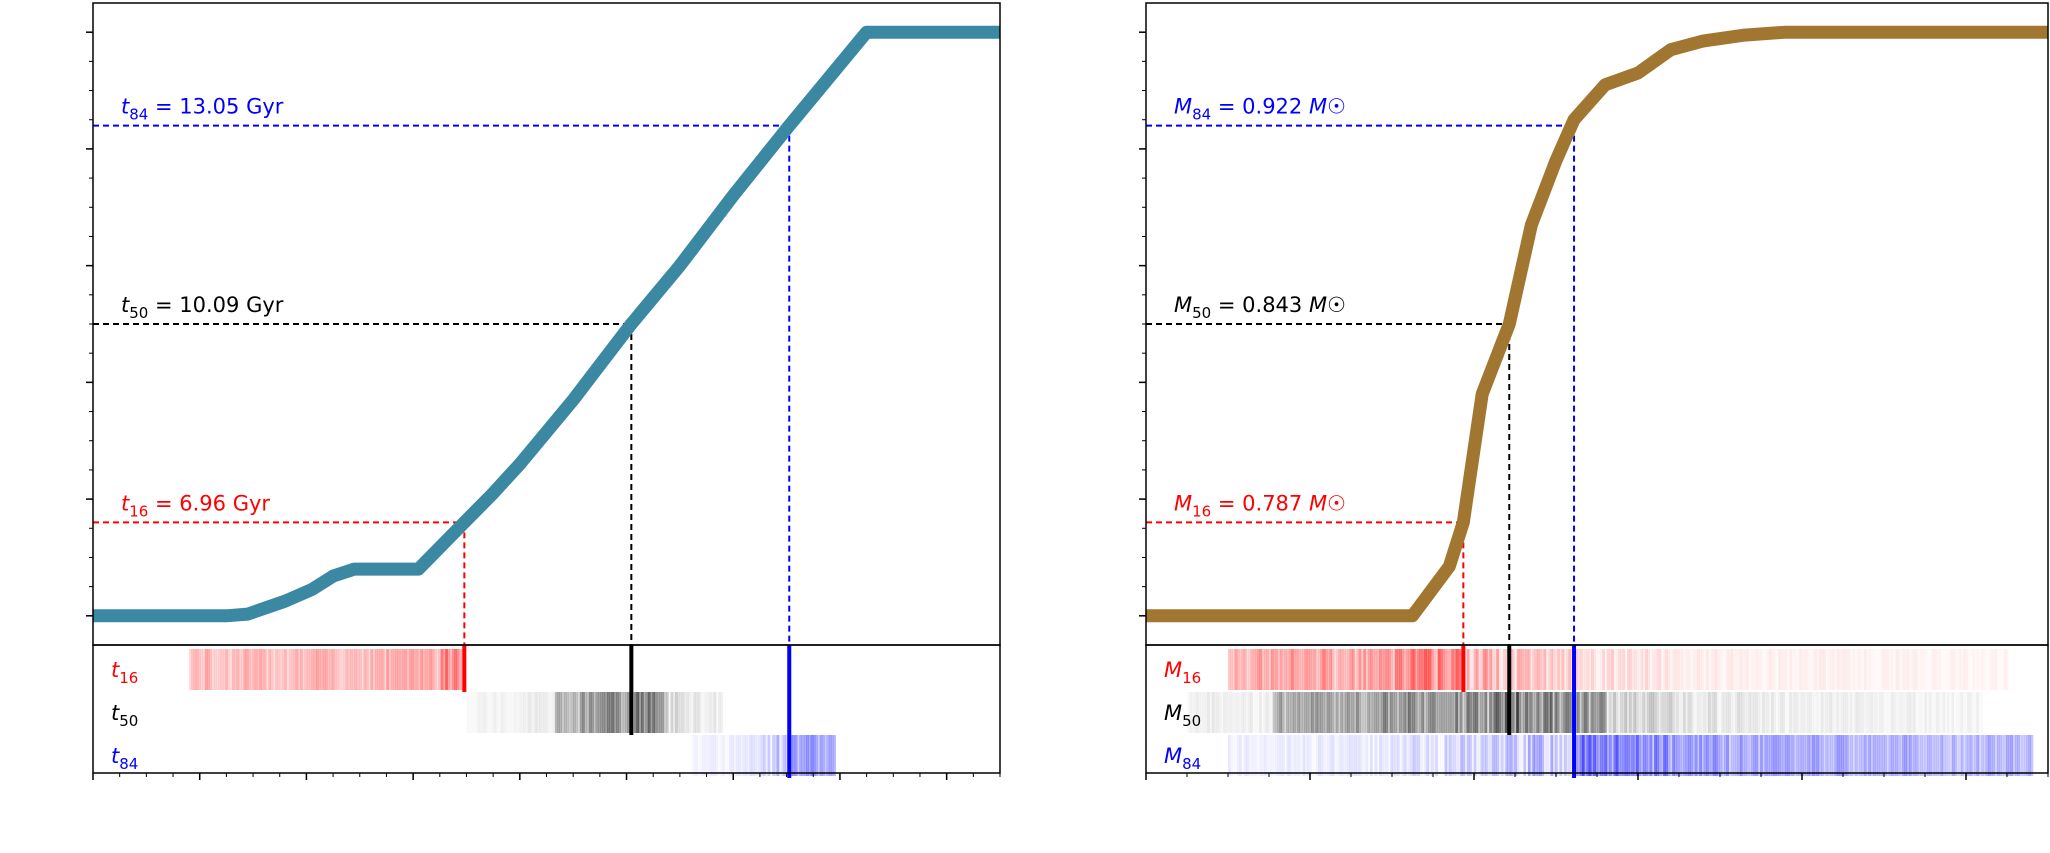 This screenshot has height=853, width=2050. What do you see at coordinates (128, 678) in the screenshot?
I see `row-label-subscript: 16` at bounding box center [128, 678].